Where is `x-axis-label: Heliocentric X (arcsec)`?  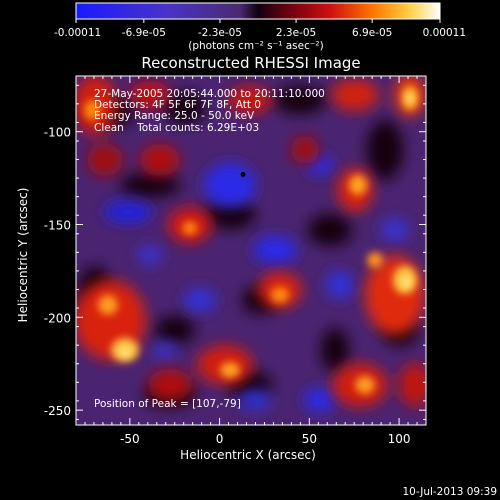 x-axis-label: Heliocentric X (arcsec) is located at coordinates (248, 455).